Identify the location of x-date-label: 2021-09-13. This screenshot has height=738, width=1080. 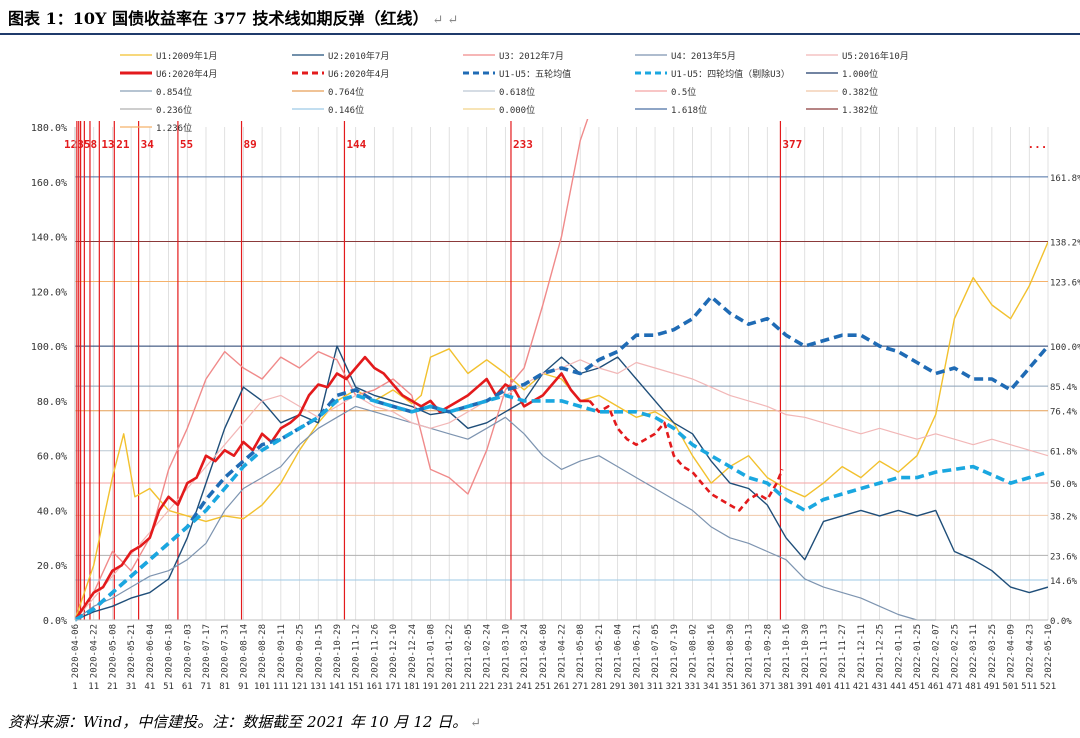
(750, 651).